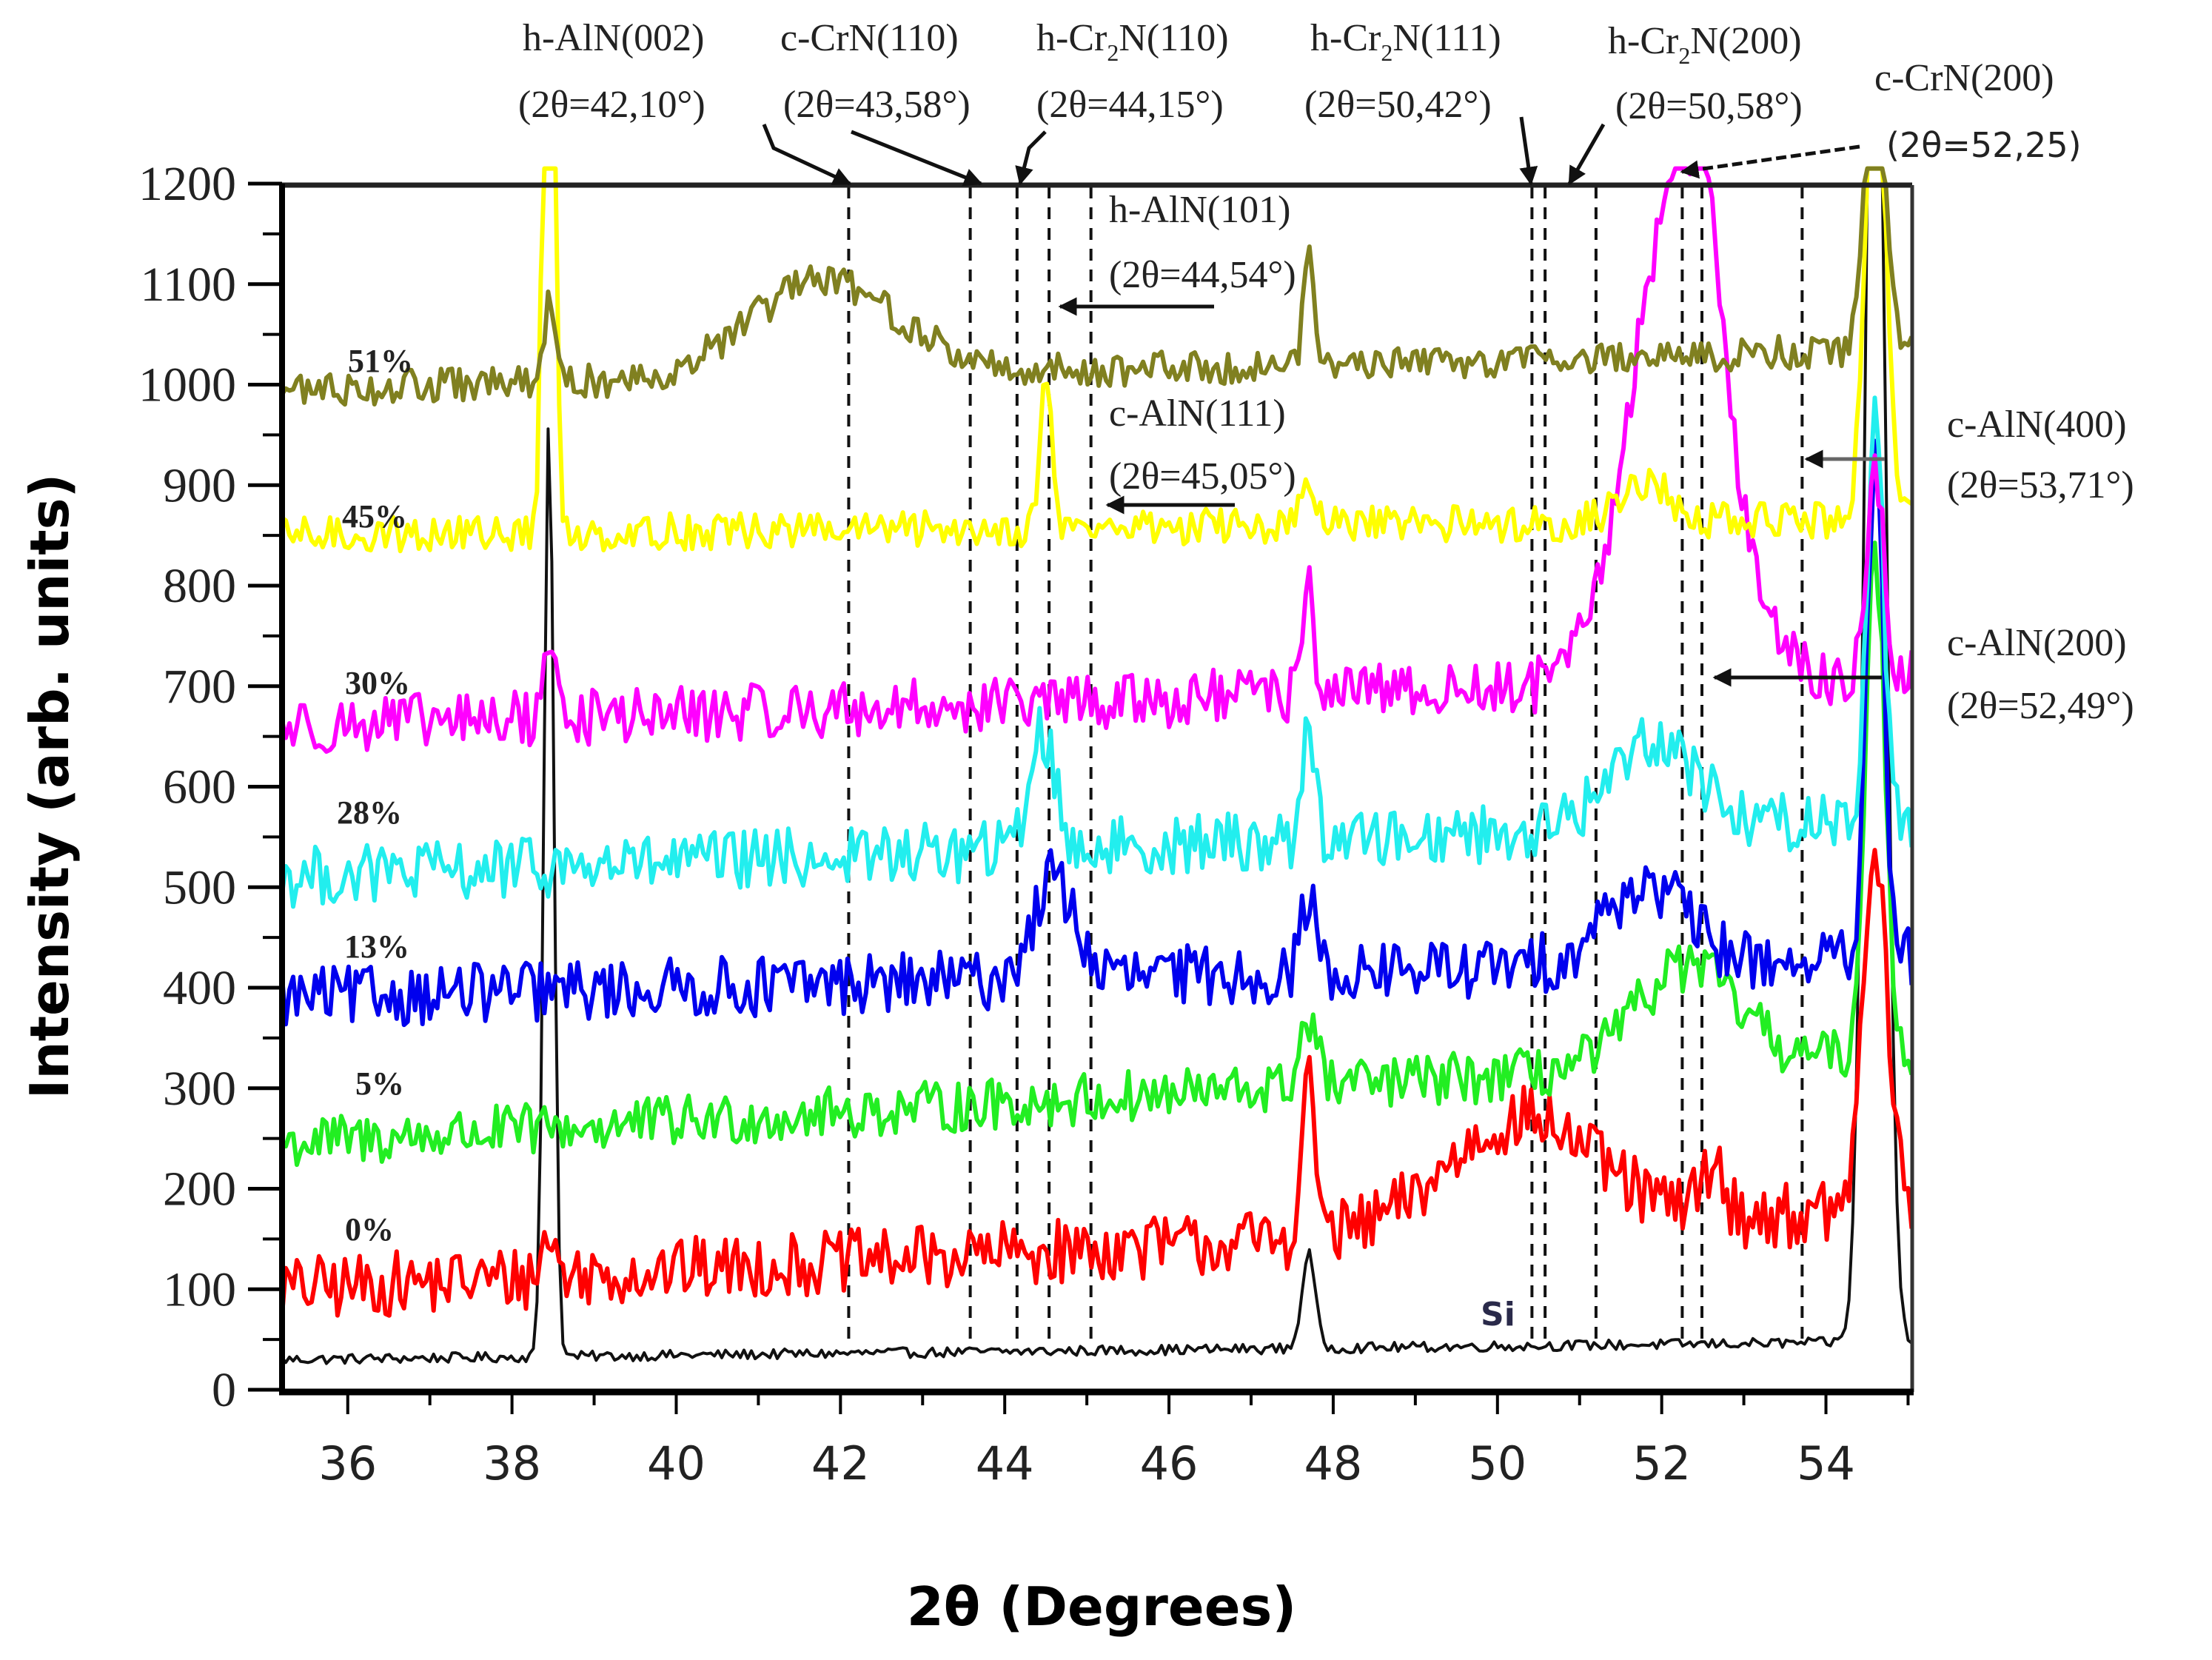 This screenshot has width=2212, height=1660. What do you see at coordinates (1497, 1463) in the screenshot?
I see `x-tick-label: 50` at bounding box center [1497, 1463].